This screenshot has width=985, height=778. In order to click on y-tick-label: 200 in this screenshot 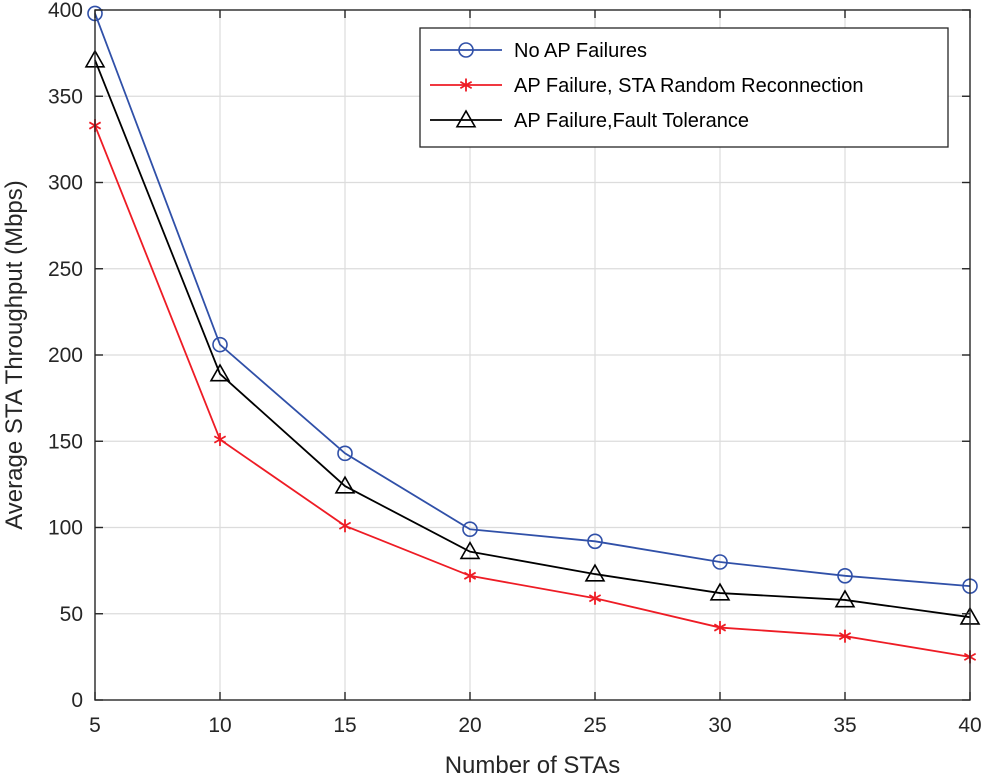, I will do `click(65, 355)`.